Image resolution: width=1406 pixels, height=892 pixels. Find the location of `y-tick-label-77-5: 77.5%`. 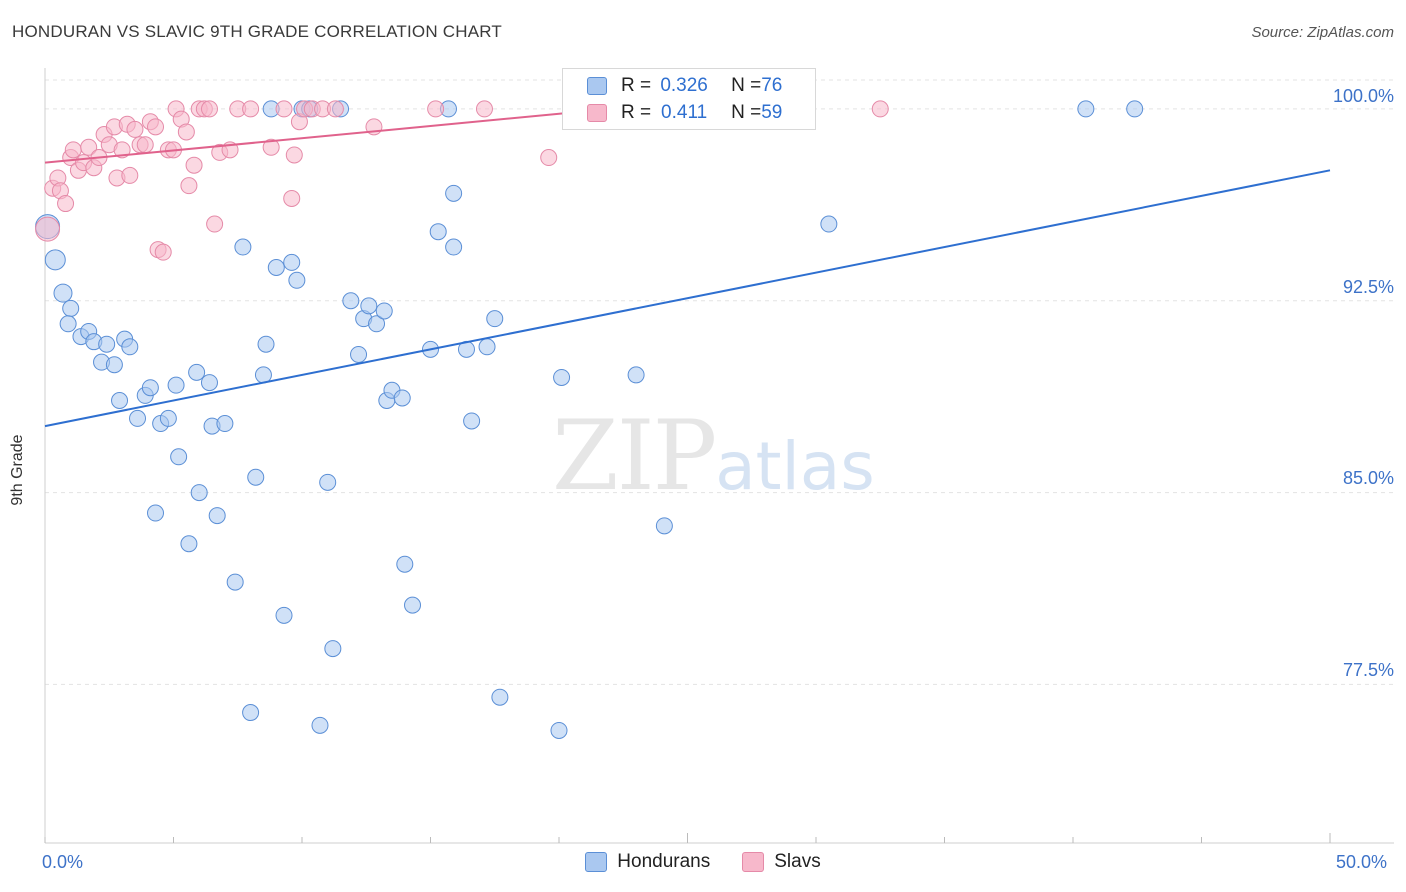

y-tick-label-77-5: 77.5% is located at coordinates (1368, 670).